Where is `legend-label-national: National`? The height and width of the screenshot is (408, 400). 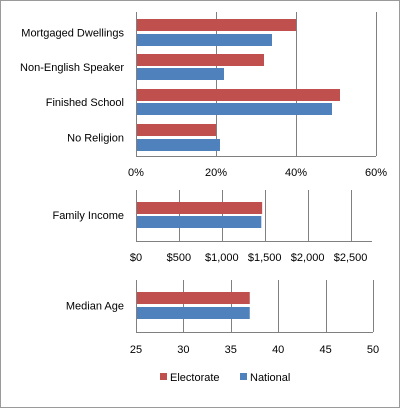
legend-label-national: National is located at coordinates (270, 378).